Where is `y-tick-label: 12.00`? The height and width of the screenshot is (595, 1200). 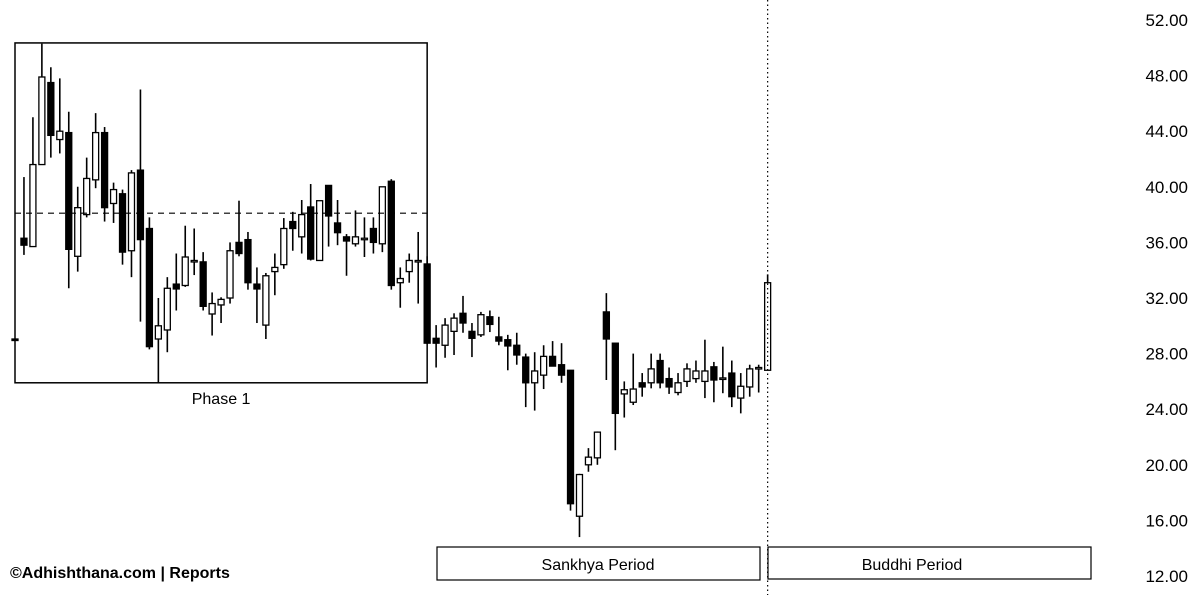
y-tick-label: 12.00 is located at coordinates (1166, 576).